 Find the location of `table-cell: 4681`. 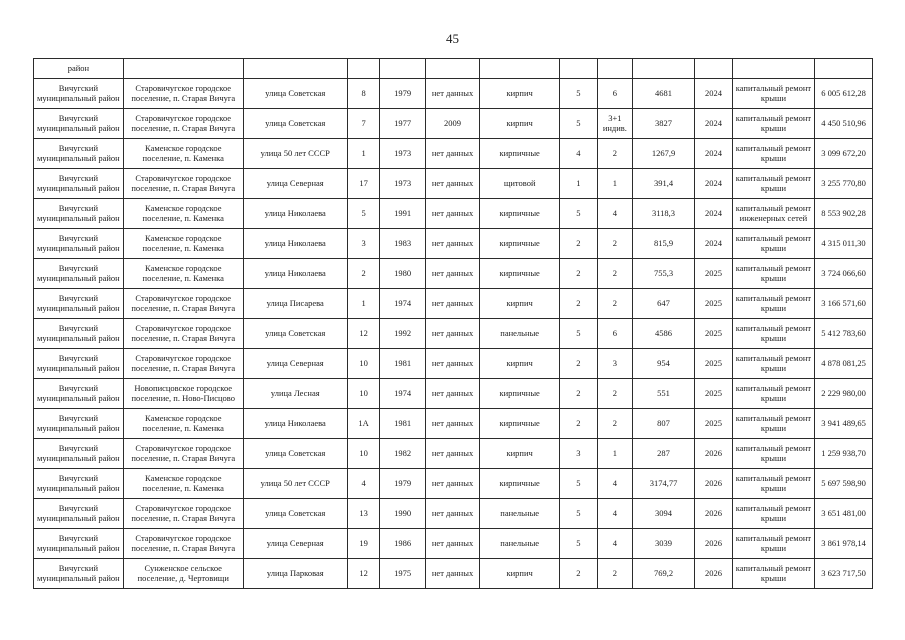

table-cell: 4681 is located at coordinates (663, 93).